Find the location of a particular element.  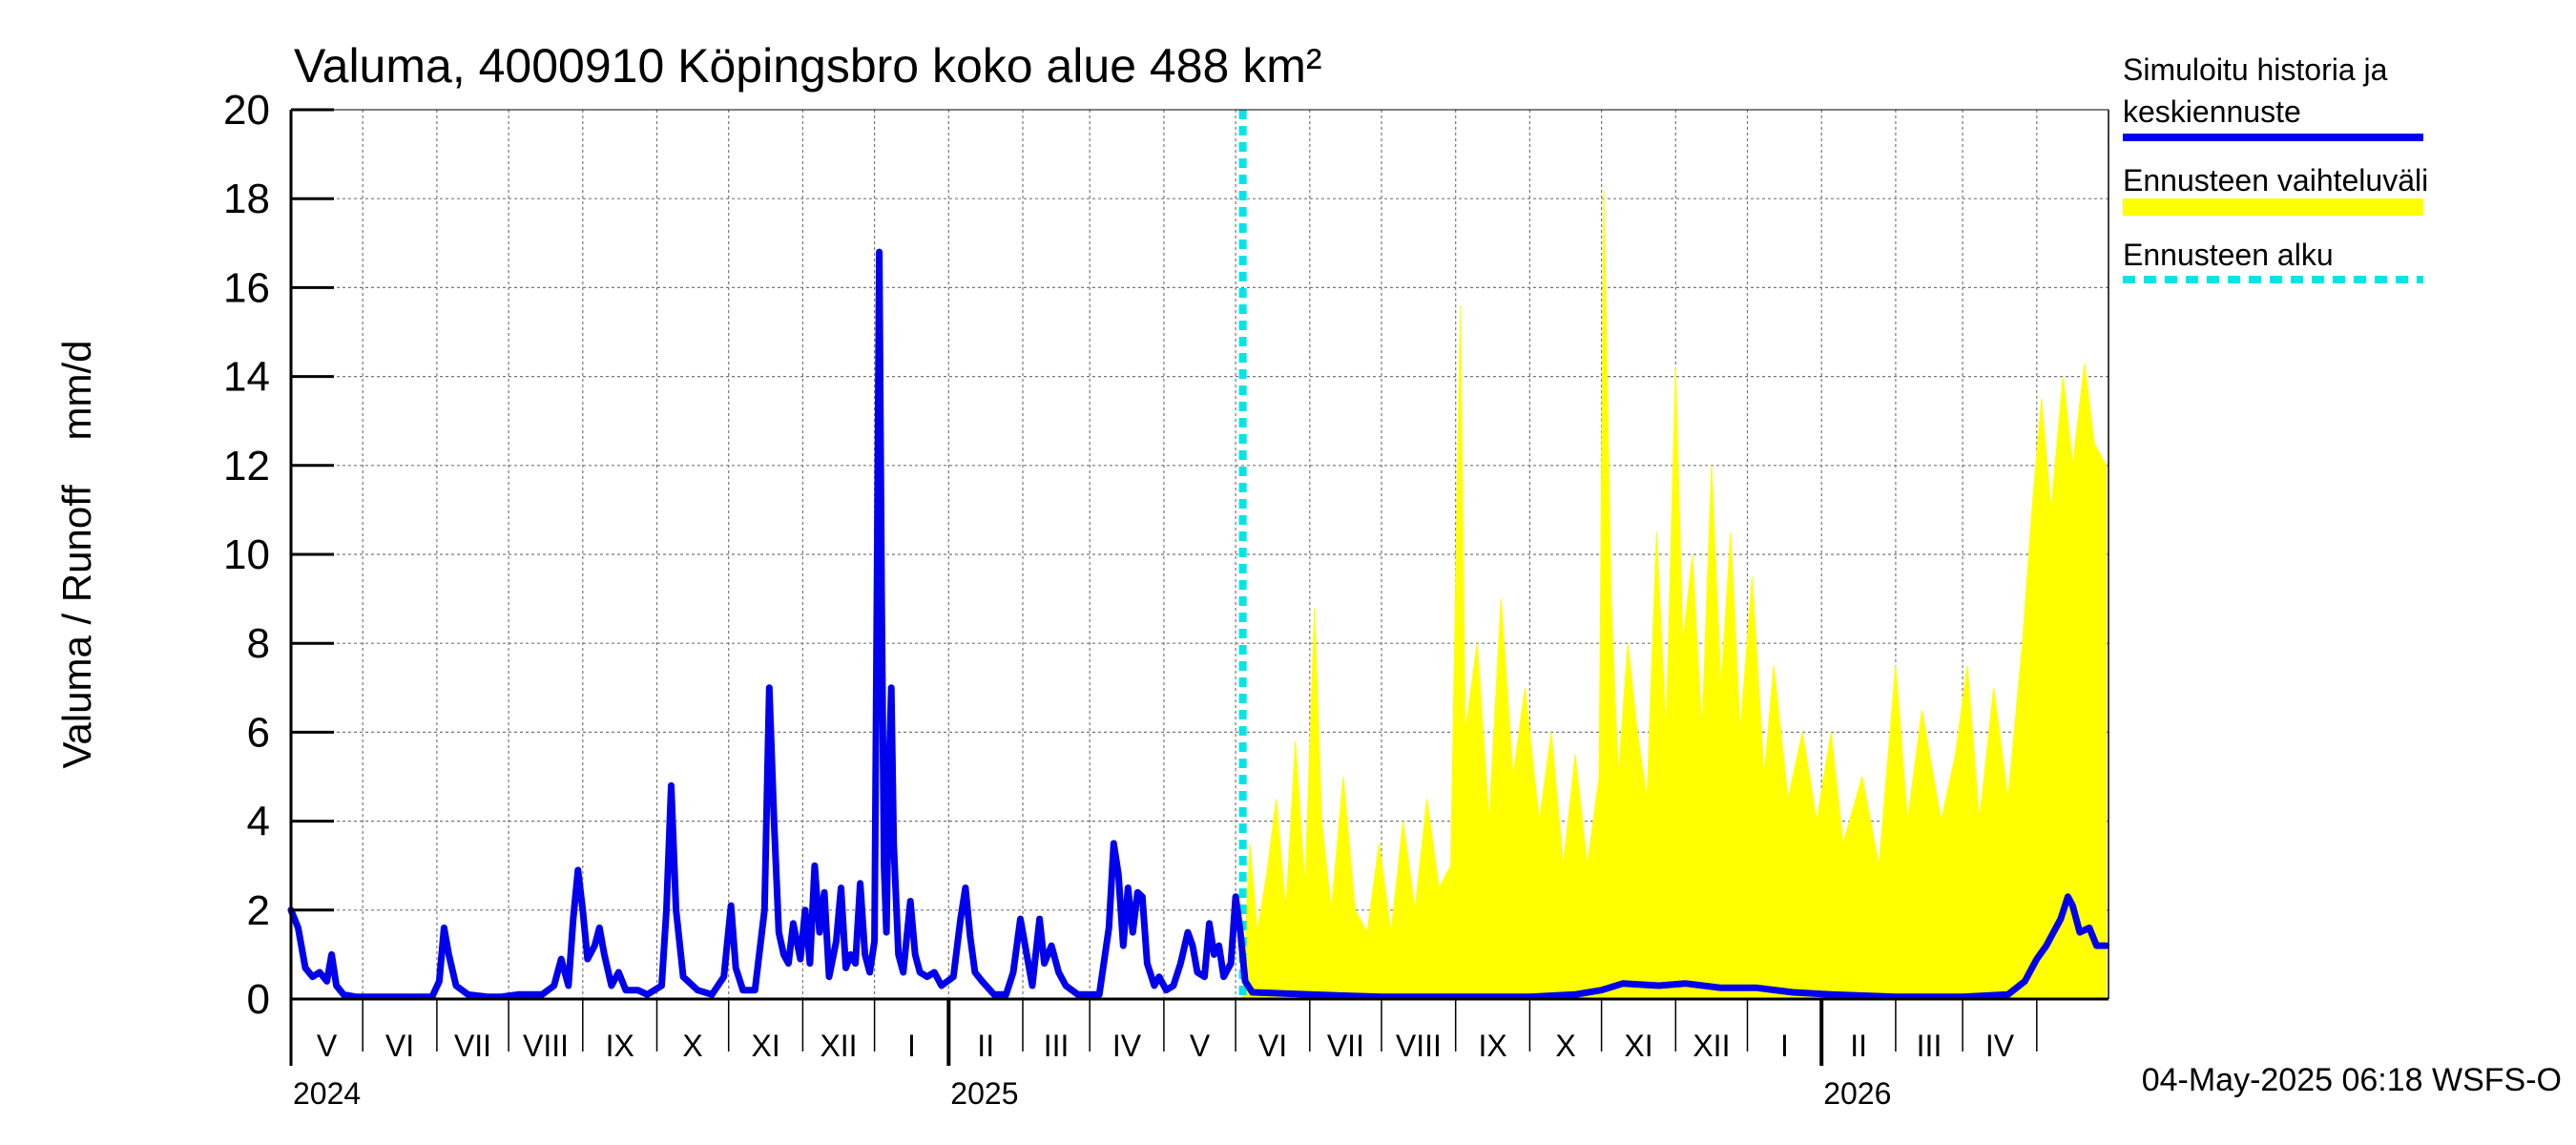

legend-label: Ennusteen alku is located at coordinates (2228, 255).